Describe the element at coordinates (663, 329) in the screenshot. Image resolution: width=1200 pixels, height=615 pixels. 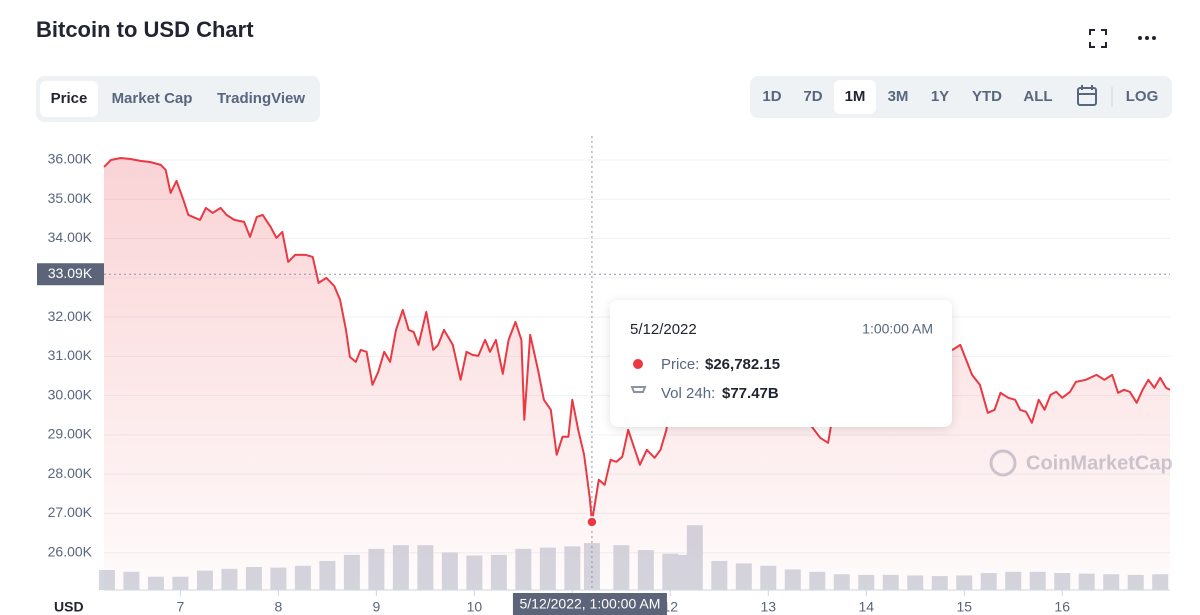
I see `tooltip-date: 5/12/2022` at that location.